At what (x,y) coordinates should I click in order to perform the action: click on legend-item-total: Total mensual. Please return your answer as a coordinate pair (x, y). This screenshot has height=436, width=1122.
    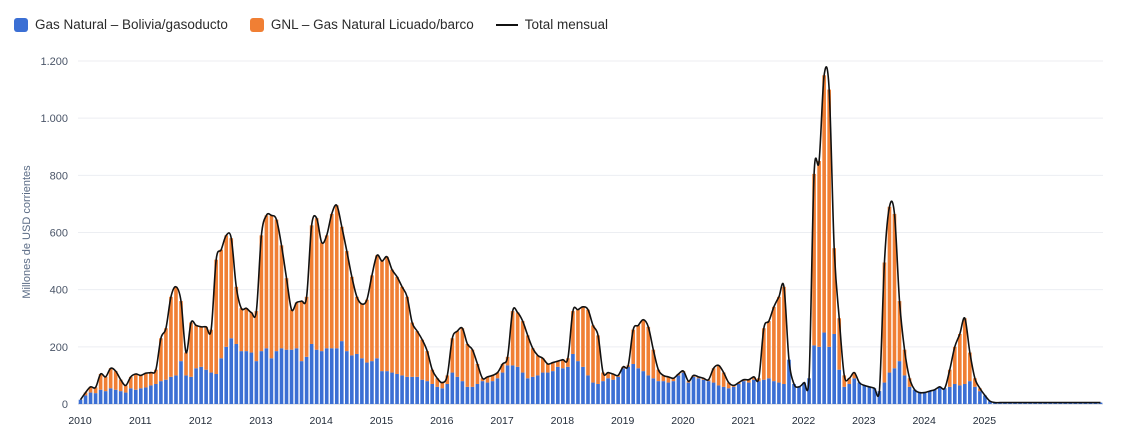
    Looking at the image, I should click on (551, 24).